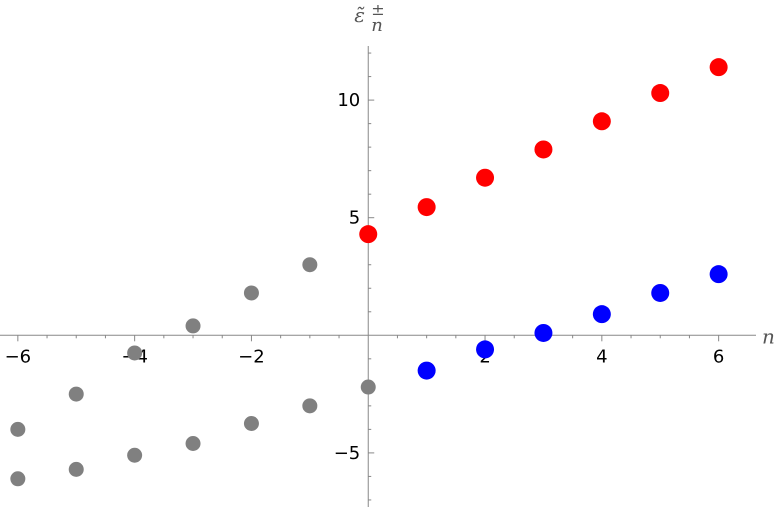 The image size is (778, 512). Describe the element at coordinates (377, 9) in the screenshot. I see `y-axis-label-superscript: ±` at that location.